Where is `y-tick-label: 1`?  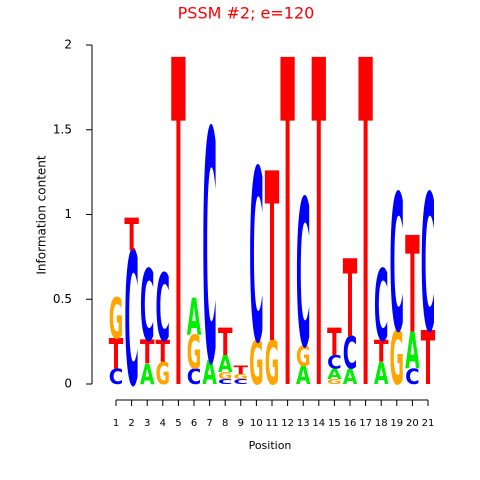
y-tick-label: 1 is located at coordinates (68, 214).